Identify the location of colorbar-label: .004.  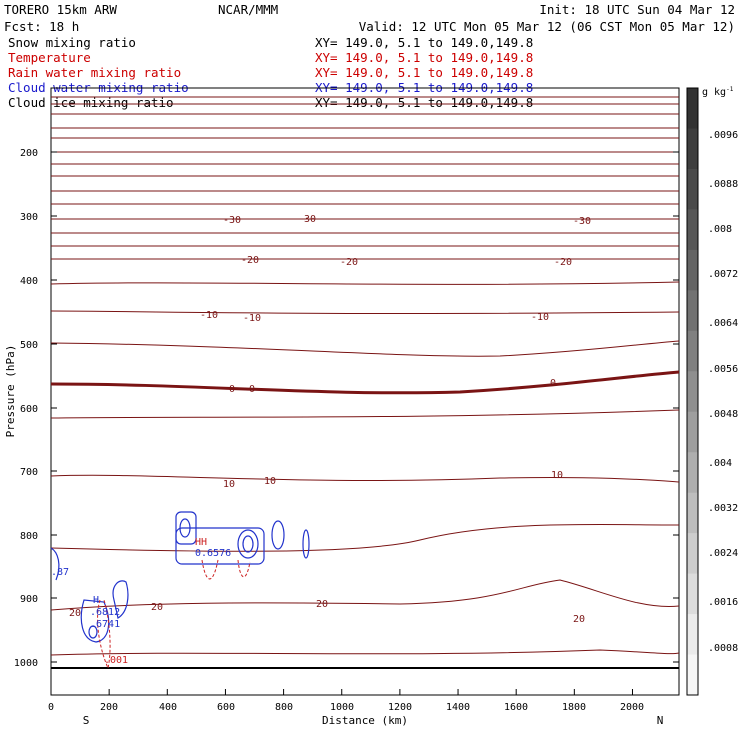
(720, 463).